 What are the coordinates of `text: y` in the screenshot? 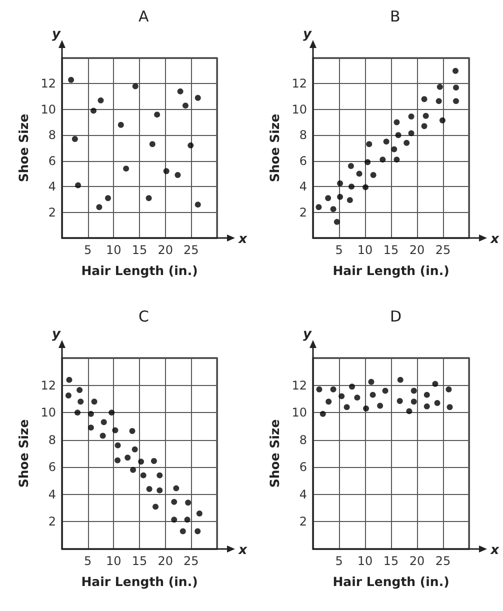 It's located at (56, 334).